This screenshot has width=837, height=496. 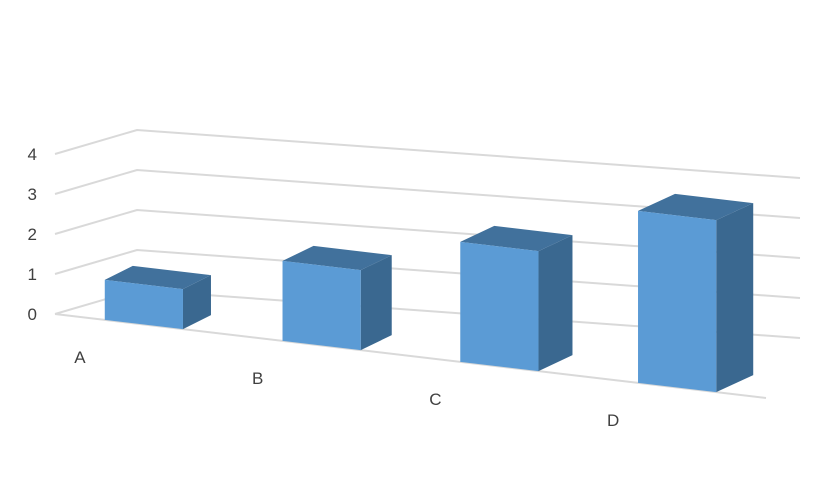 I want to click on y-tick-label: 2, so click(x=32, y=234).